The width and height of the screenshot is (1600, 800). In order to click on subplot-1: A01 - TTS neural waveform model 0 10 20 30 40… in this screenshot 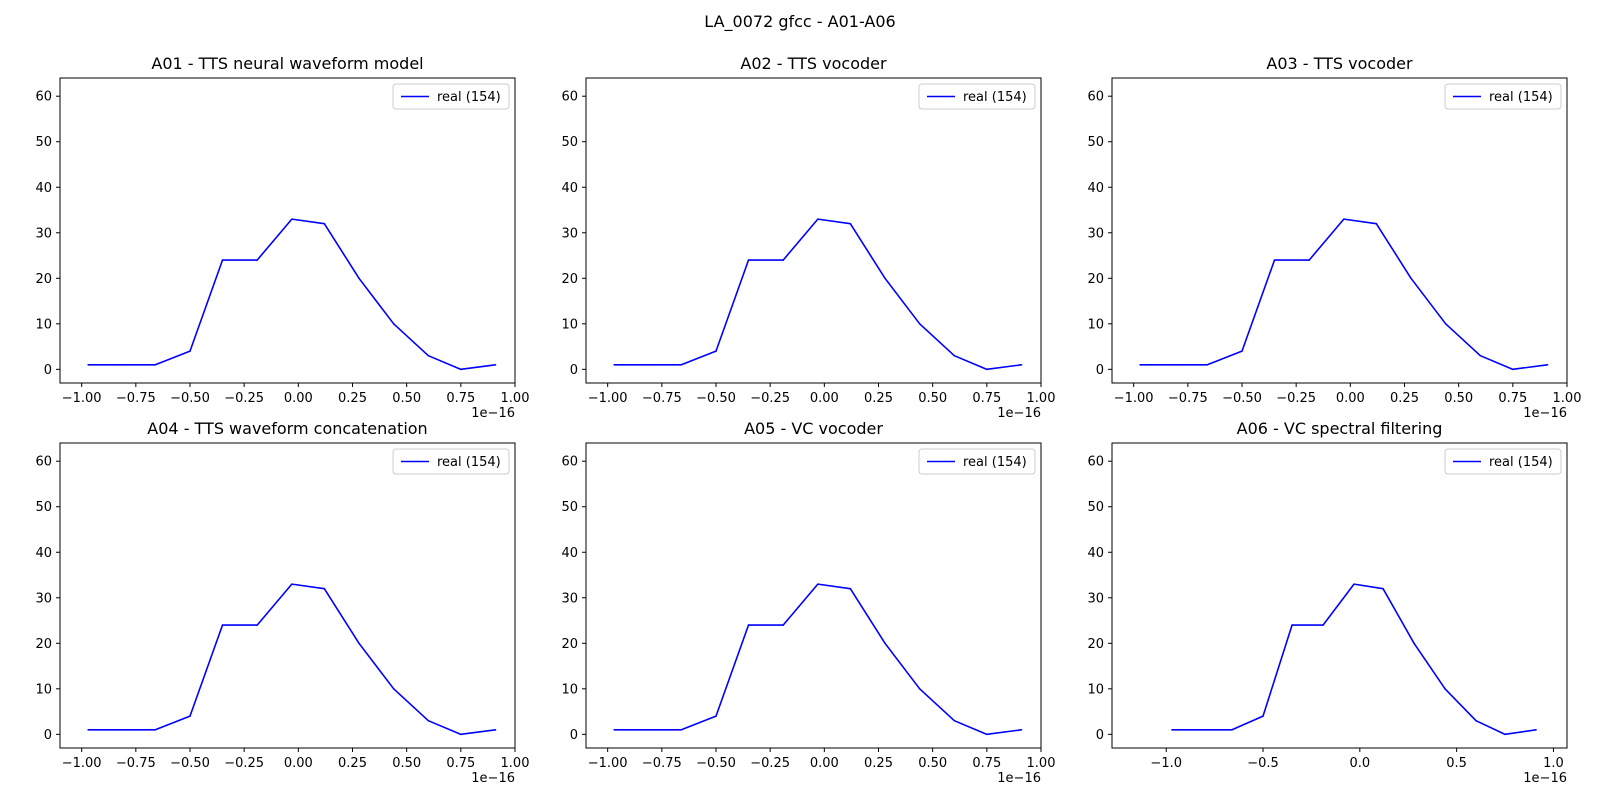, I will do `click(282, 237)`.